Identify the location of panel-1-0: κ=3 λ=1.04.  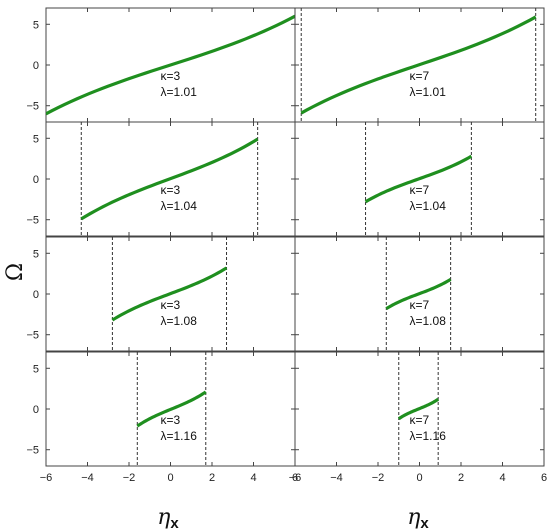
(170, 179).